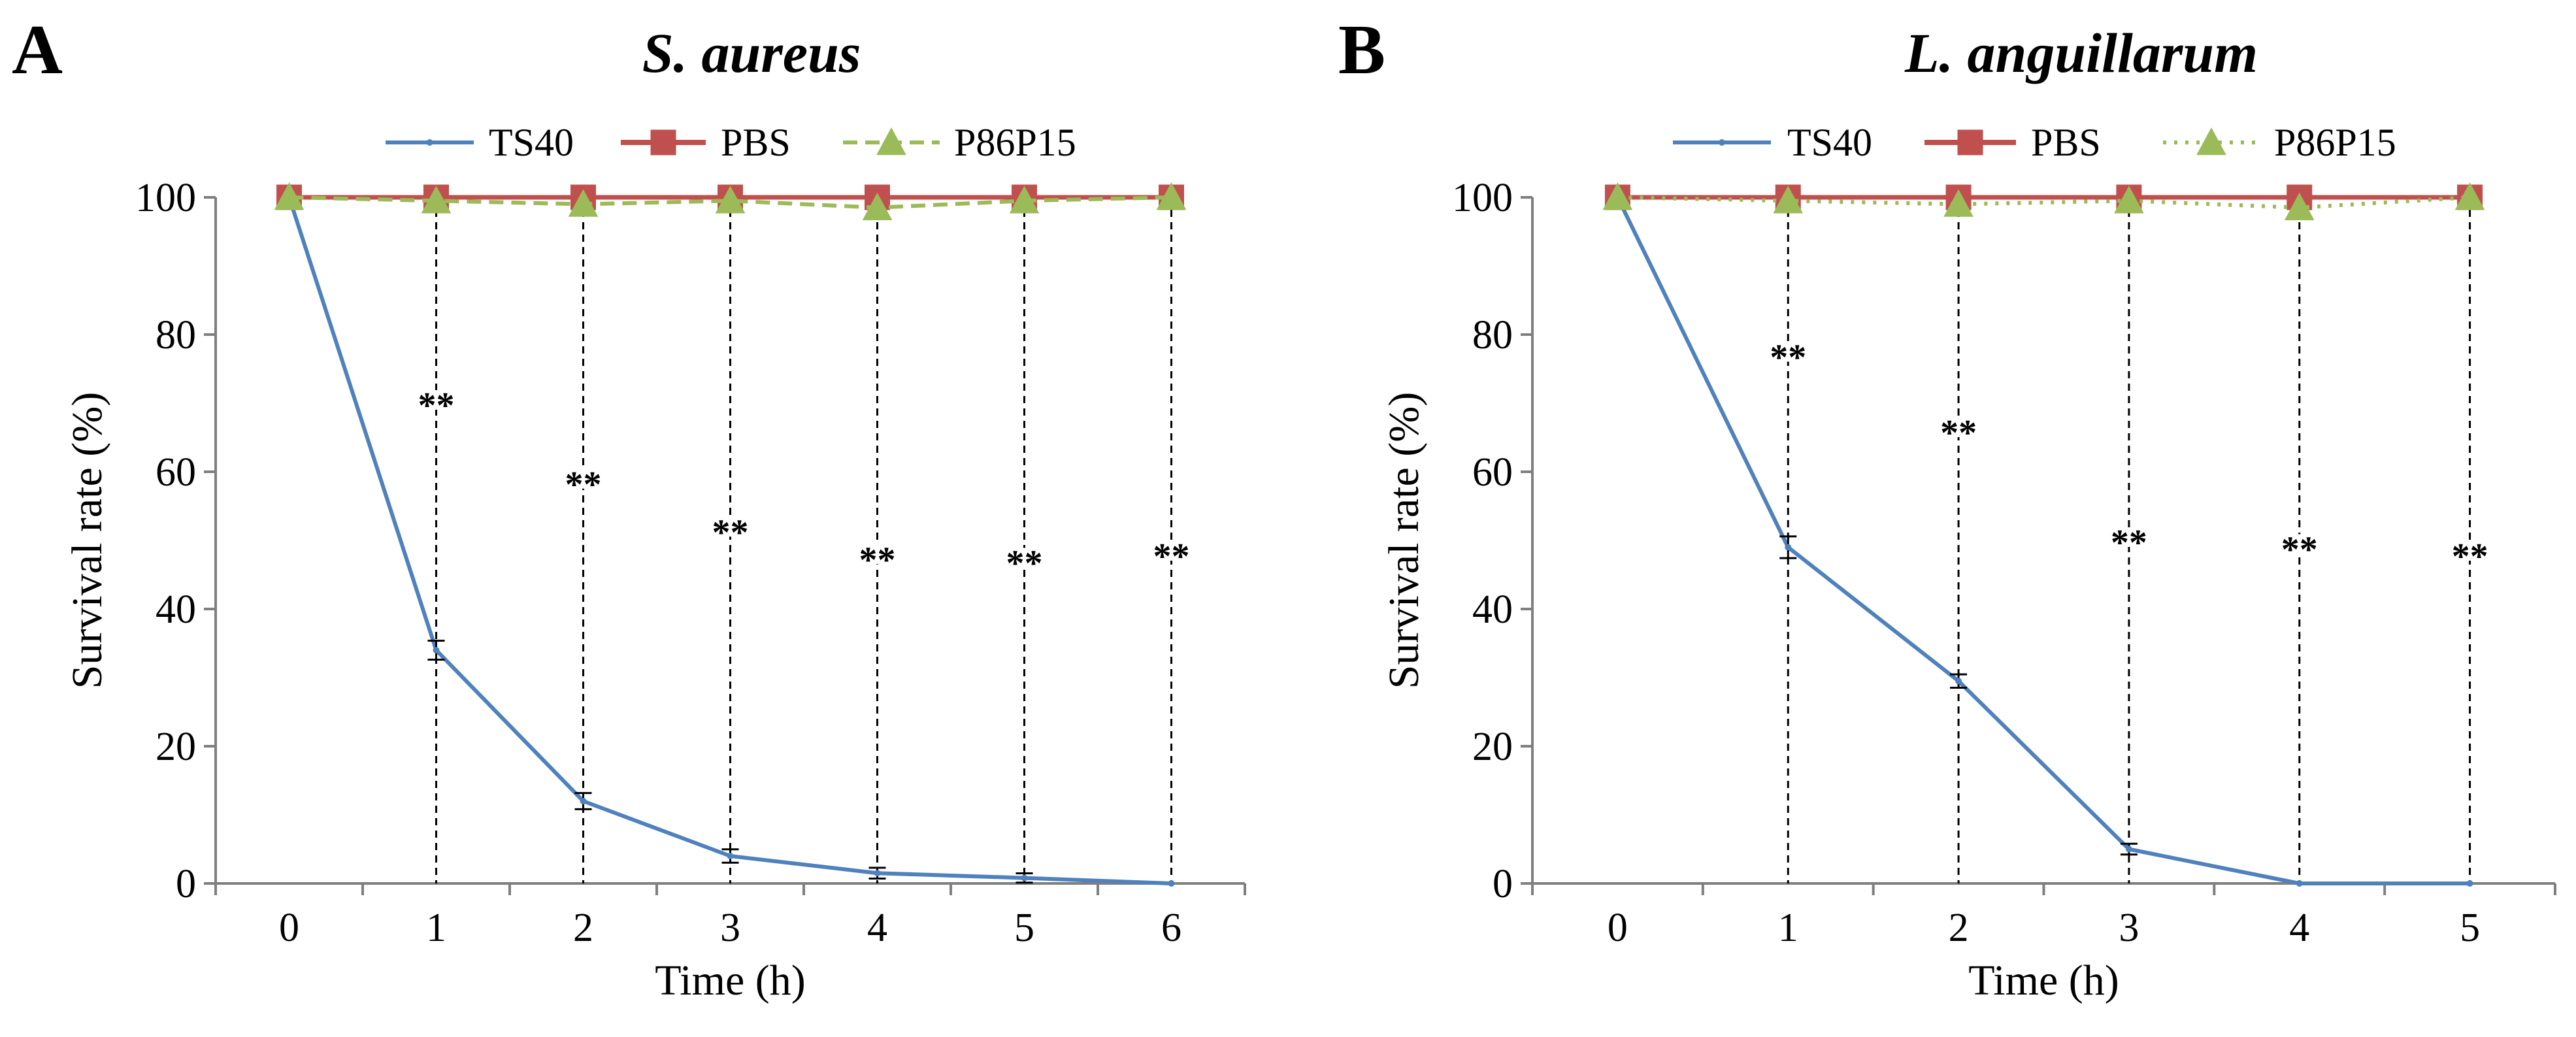 The height and width of the screenshot is (1037, 2576). Describe the element at coordinates (1361, 50) in the screenshot. I see `panel-letter: B` at that location.